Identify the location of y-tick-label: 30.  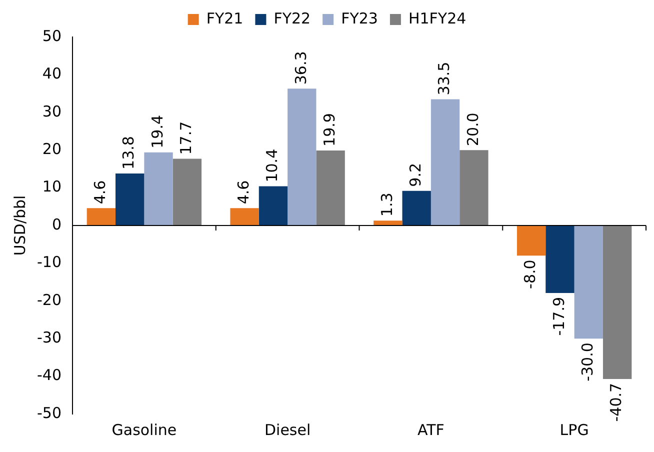
(52, 111).